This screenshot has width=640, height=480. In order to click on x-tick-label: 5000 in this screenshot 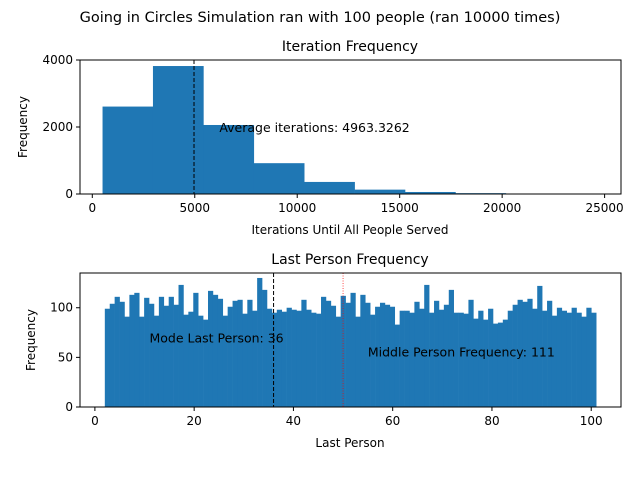, I will do `click(194, 208)`.